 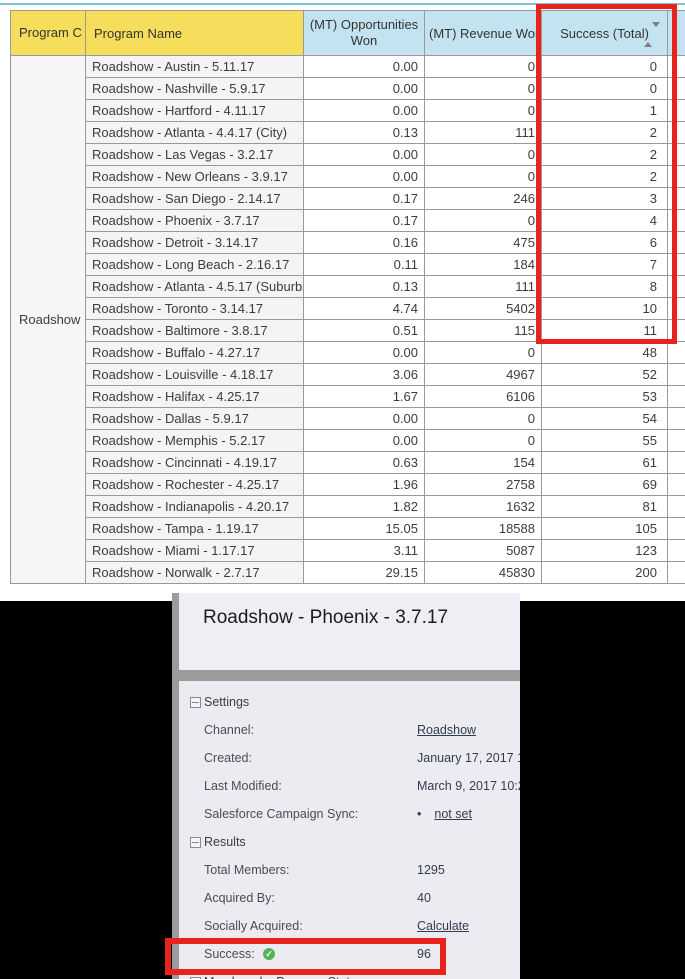 I want to click on detail-label: Socially Acquired:, so click(x=253, y=926).